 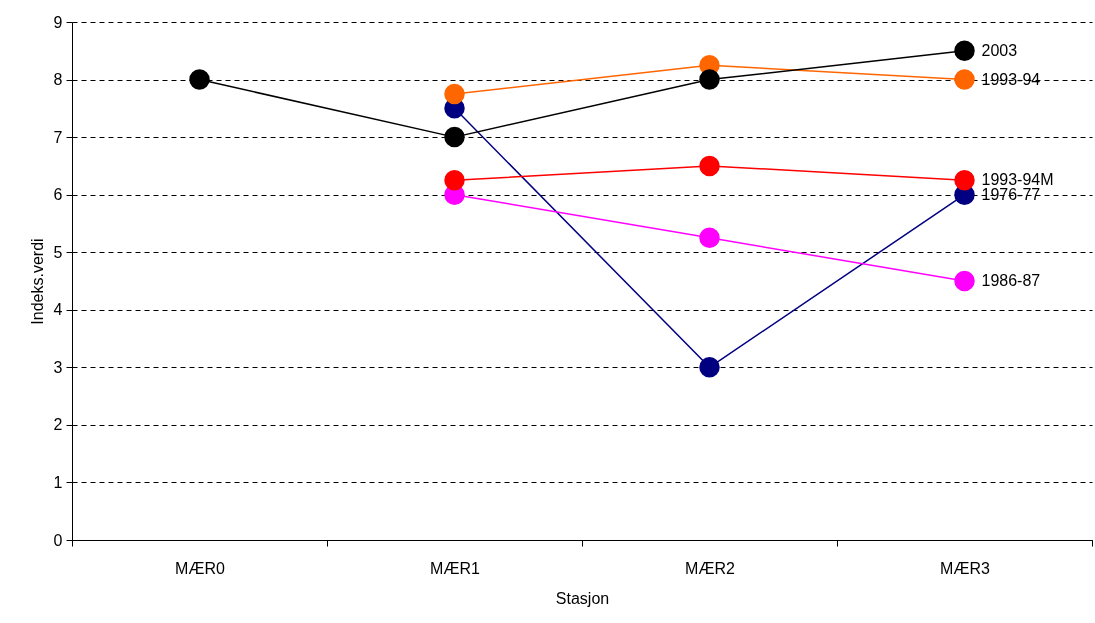 I want to click on series-label: 1986-87, so click(x=1011, y=280).